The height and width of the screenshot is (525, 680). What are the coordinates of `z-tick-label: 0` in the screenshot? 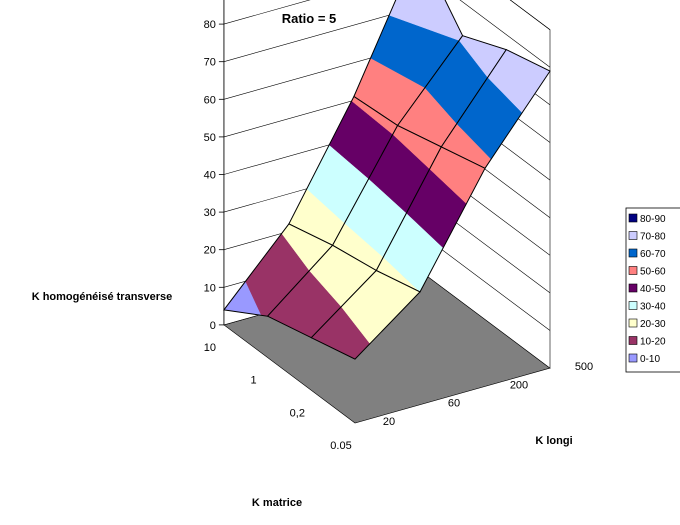 It's located at (213, 326).